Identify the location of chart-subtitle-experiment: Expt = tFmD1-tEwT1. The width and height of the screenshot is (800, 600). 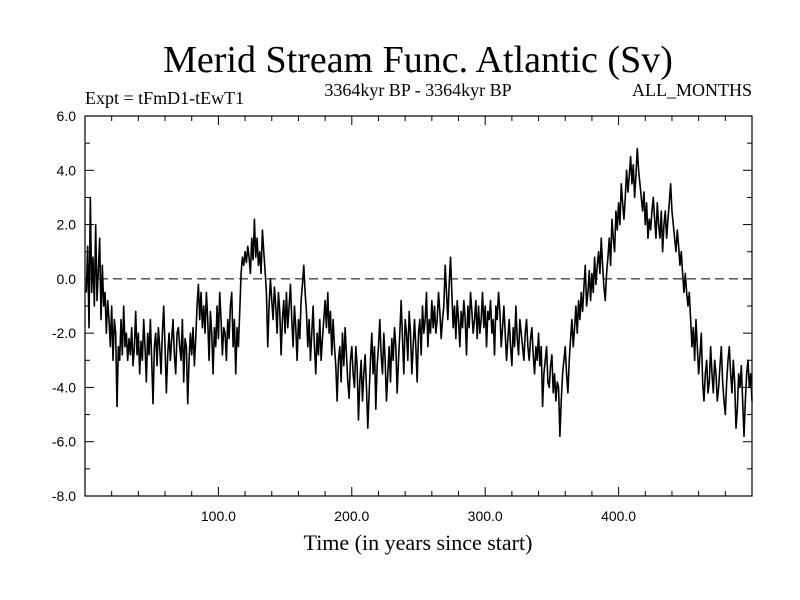
(164, 98).